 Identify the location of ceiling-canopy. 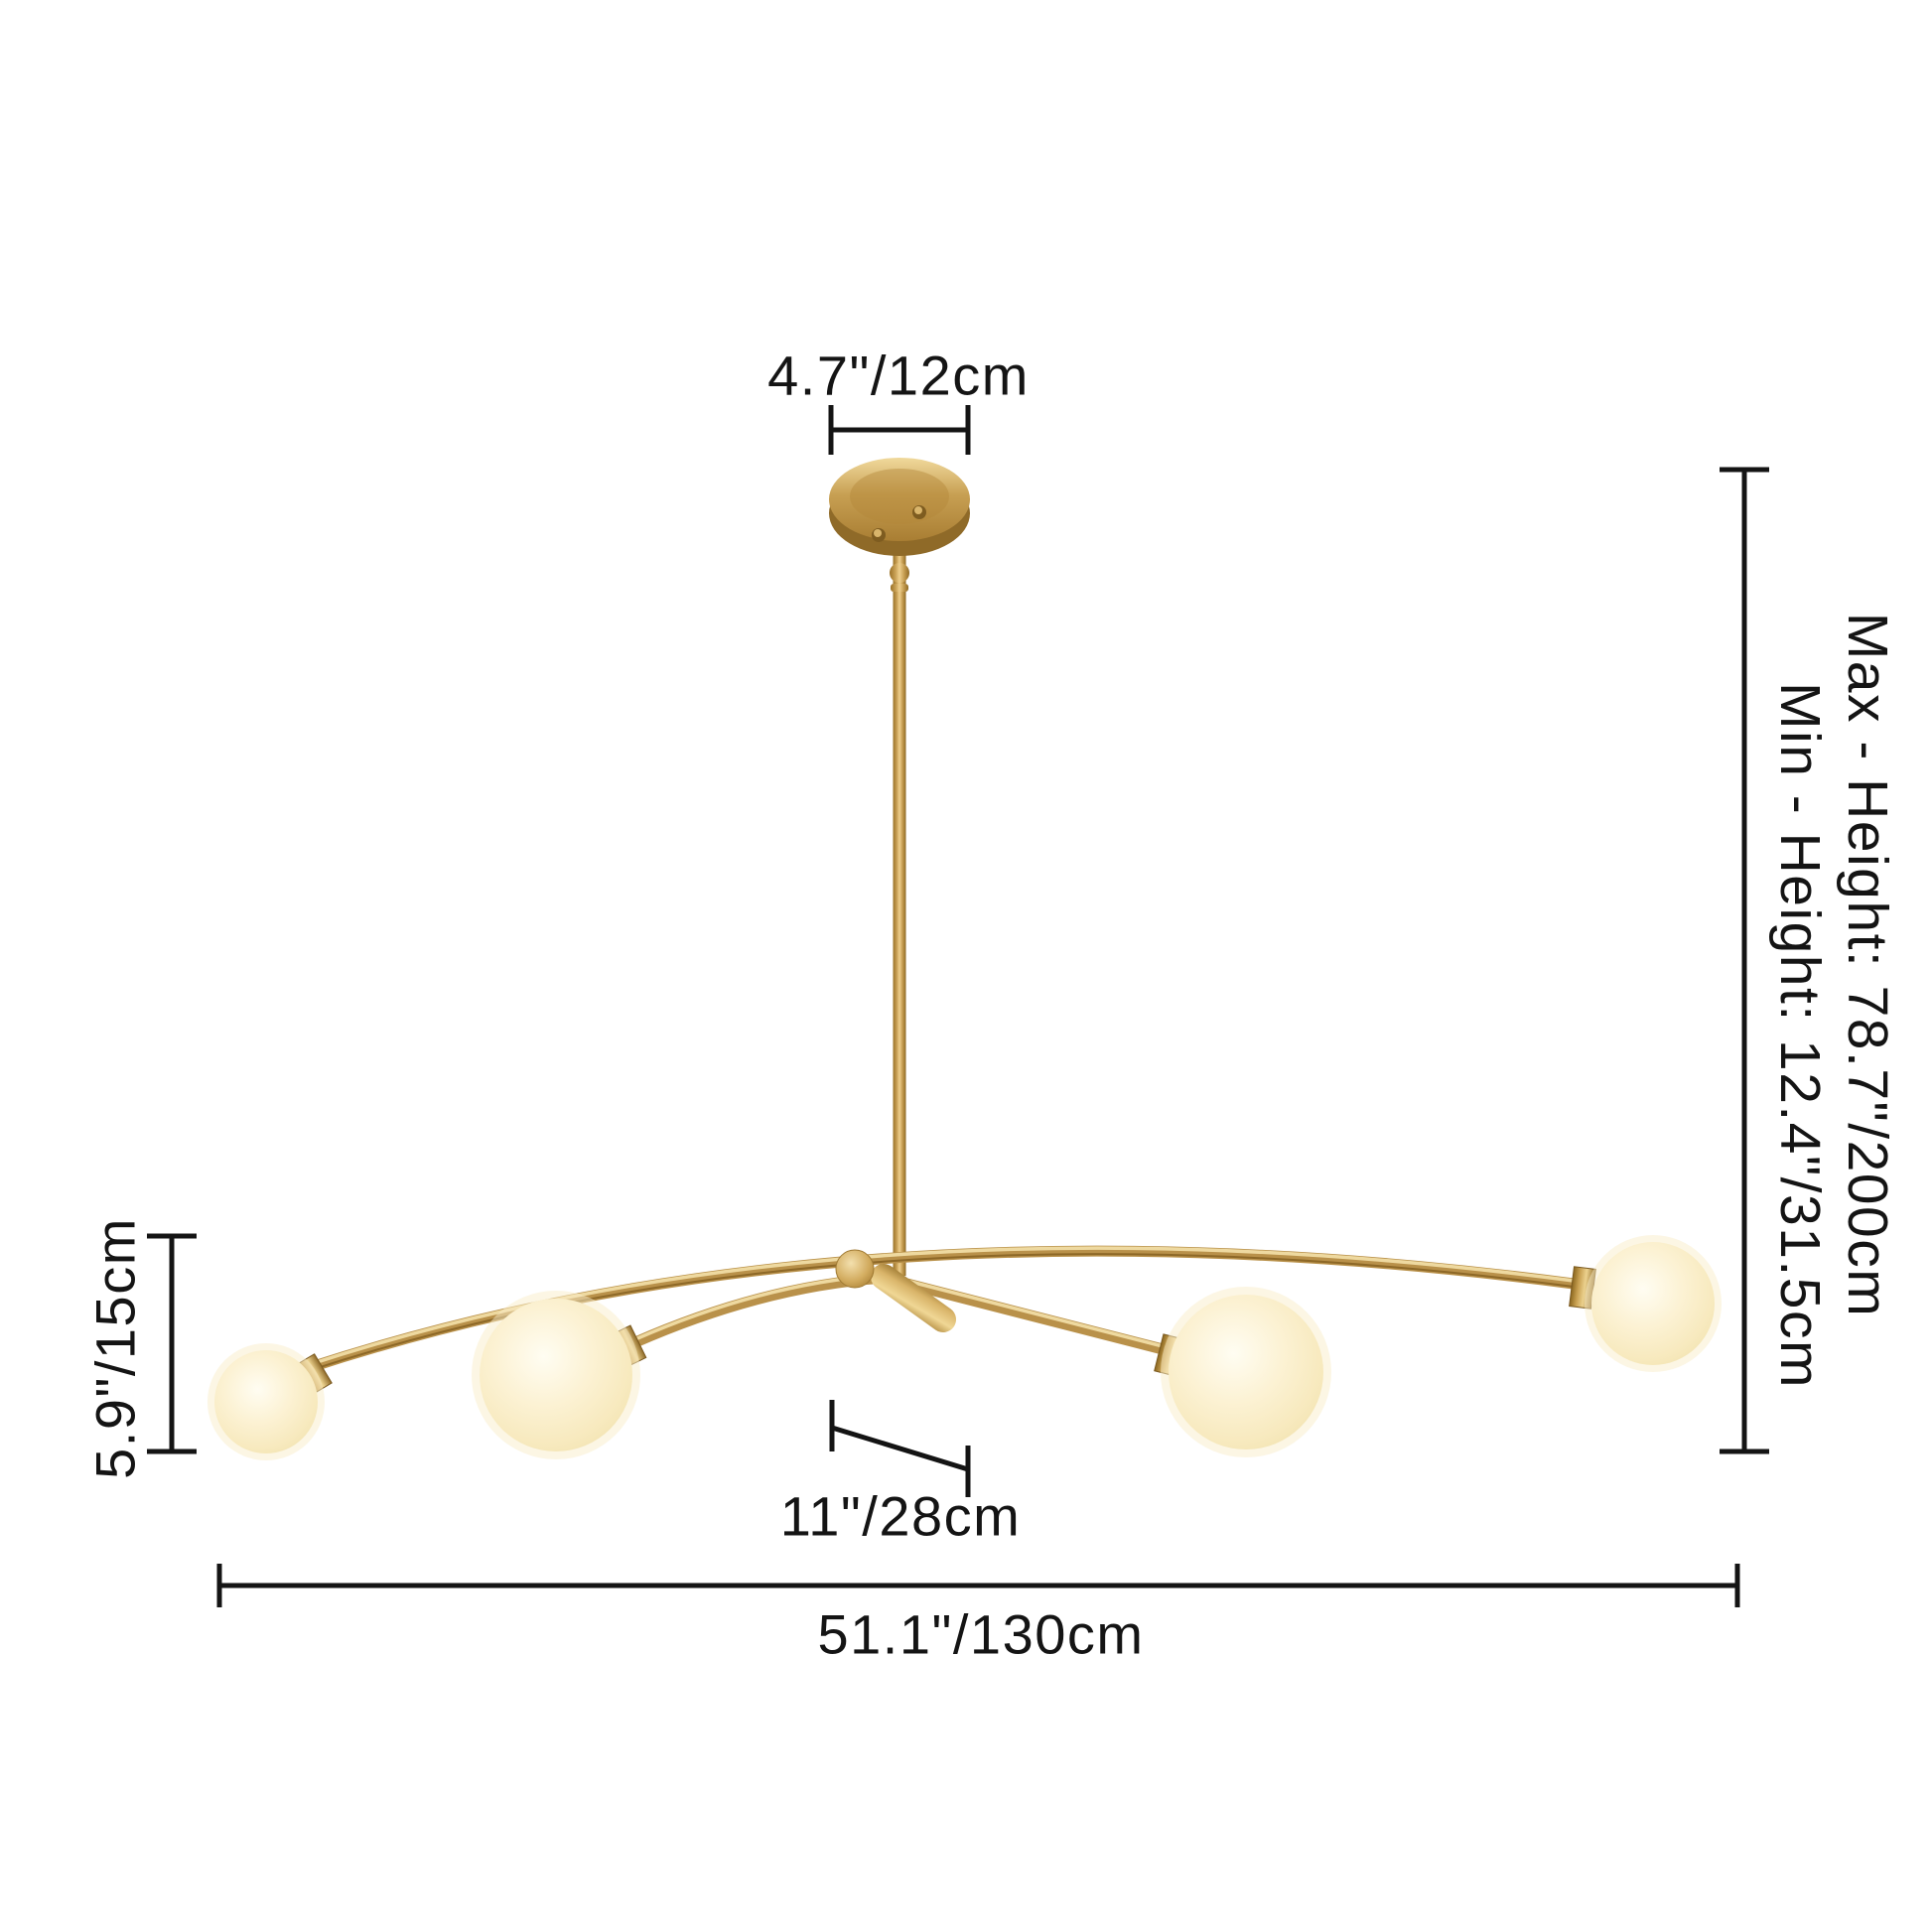
(899, 507).